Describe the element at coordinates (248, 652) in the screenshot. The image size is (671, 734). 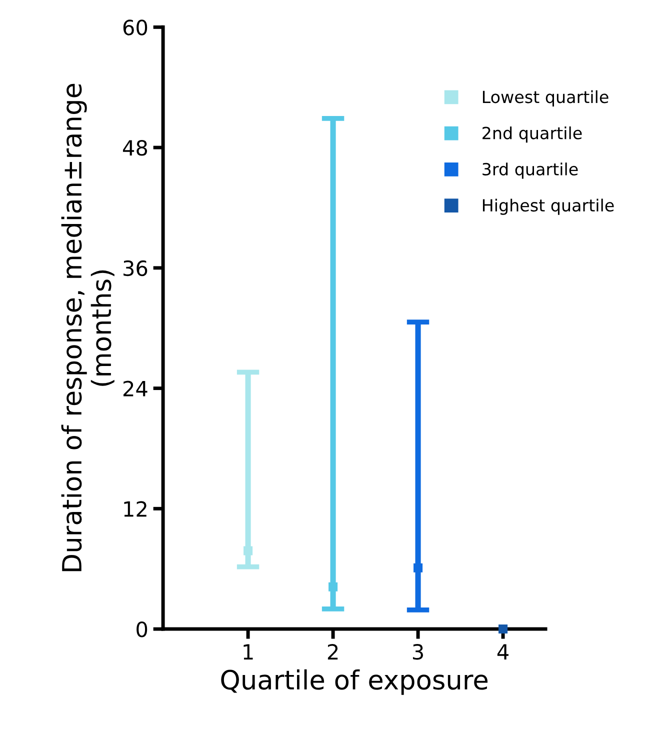
I see `x-tick-label: 1` at that location.